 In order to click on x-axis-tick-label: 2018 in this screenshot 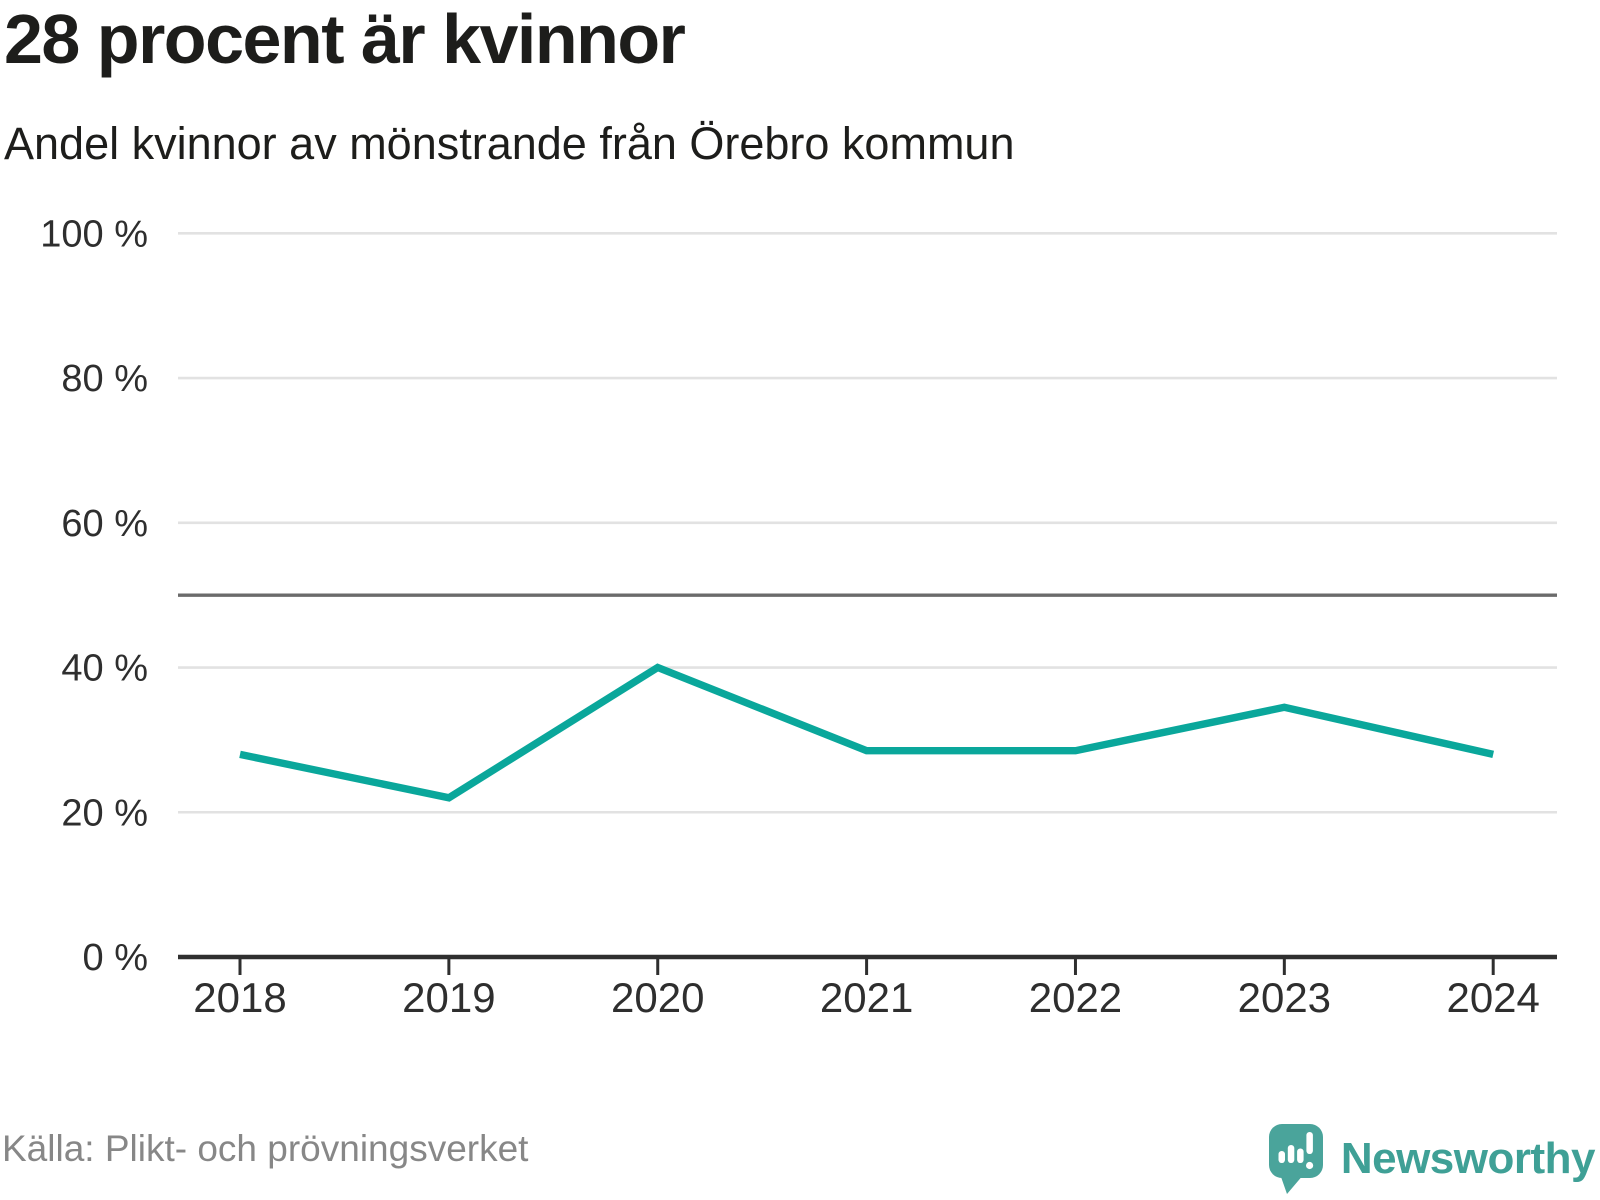, I will do `click(239, 997)`.